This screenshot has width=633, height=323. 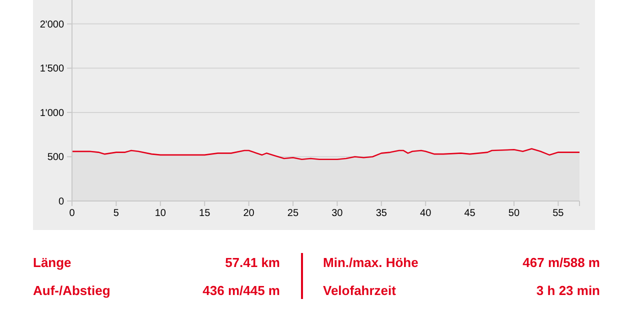 What do you see at coordinates (71, 290) in the screenshot?
I see `text: Auf-/Abstieg` at bounding box center [71, 290].